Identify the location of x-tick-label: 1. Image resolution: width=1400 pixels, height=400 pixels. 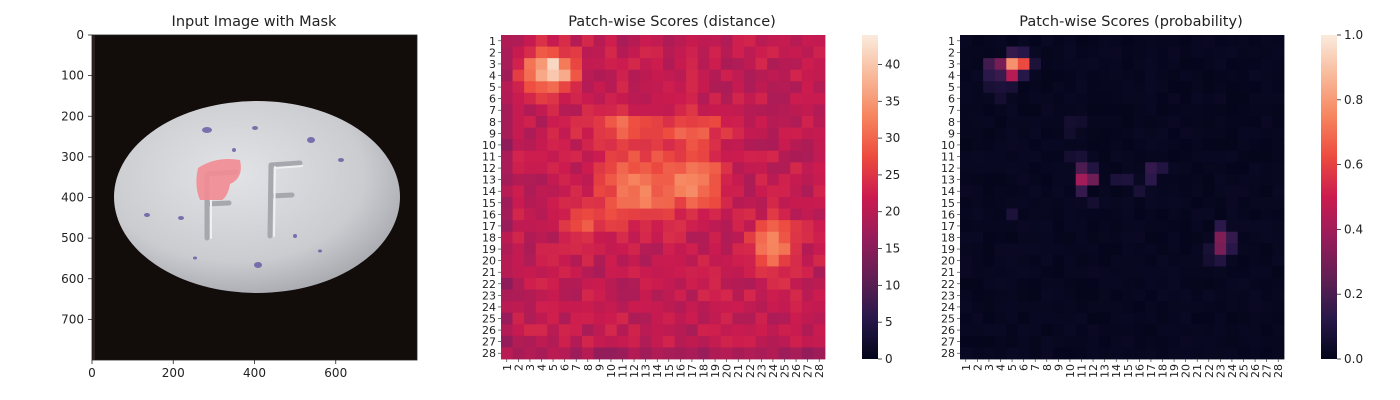
(966, 367).